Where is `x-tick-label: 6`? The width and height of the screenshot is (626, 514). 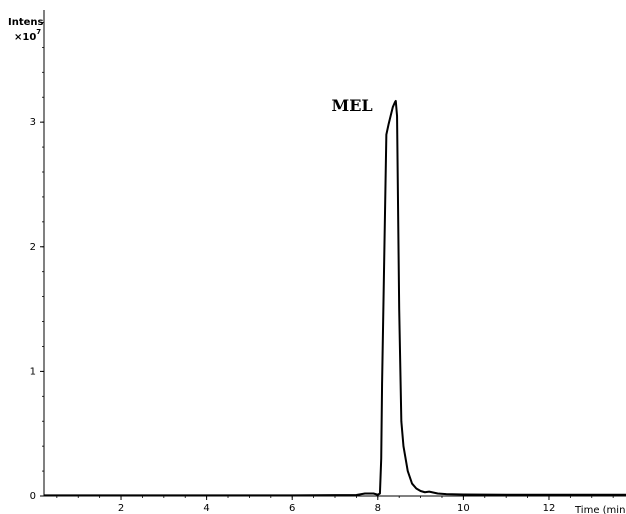
x-tick-label: 6 is located at coordinates (292, 508).